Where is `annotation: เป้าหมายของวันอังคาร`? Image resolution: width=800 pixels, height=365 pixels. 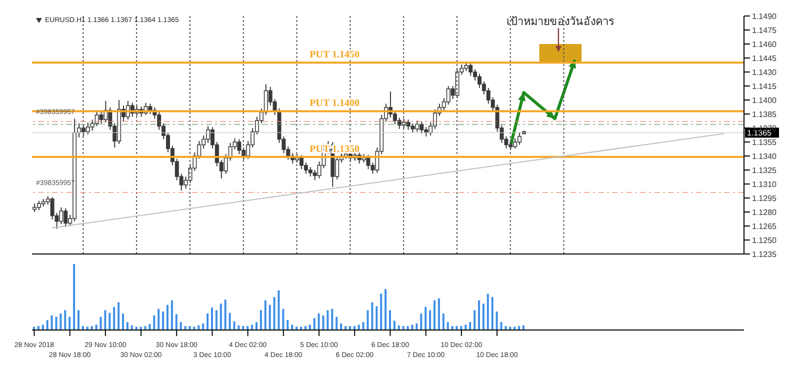 annotation: เป้าหมายของวันอังคาร is located at coordinates (560, 22).